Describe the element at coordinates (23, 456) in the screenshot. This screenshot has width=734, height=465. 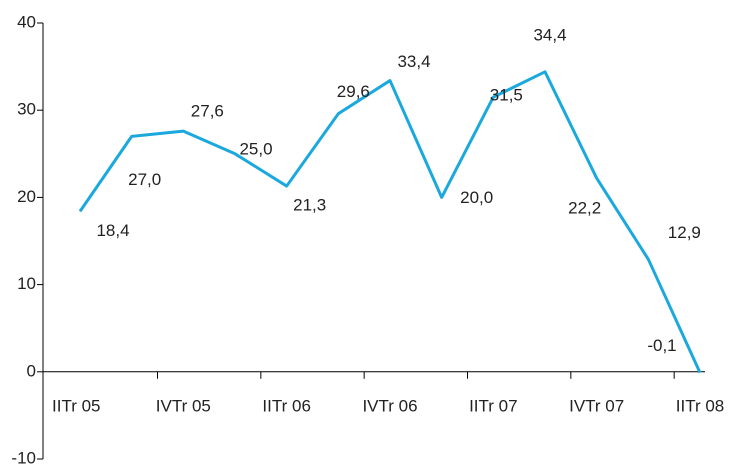
I see `y-tick-label: -10` at that location.